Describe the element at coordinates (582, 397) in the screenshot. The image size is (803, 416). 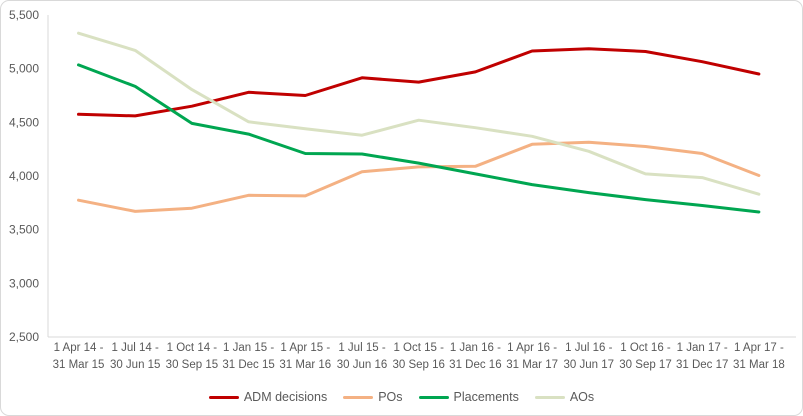
I see `legend-label-aos: AOs` at that location.